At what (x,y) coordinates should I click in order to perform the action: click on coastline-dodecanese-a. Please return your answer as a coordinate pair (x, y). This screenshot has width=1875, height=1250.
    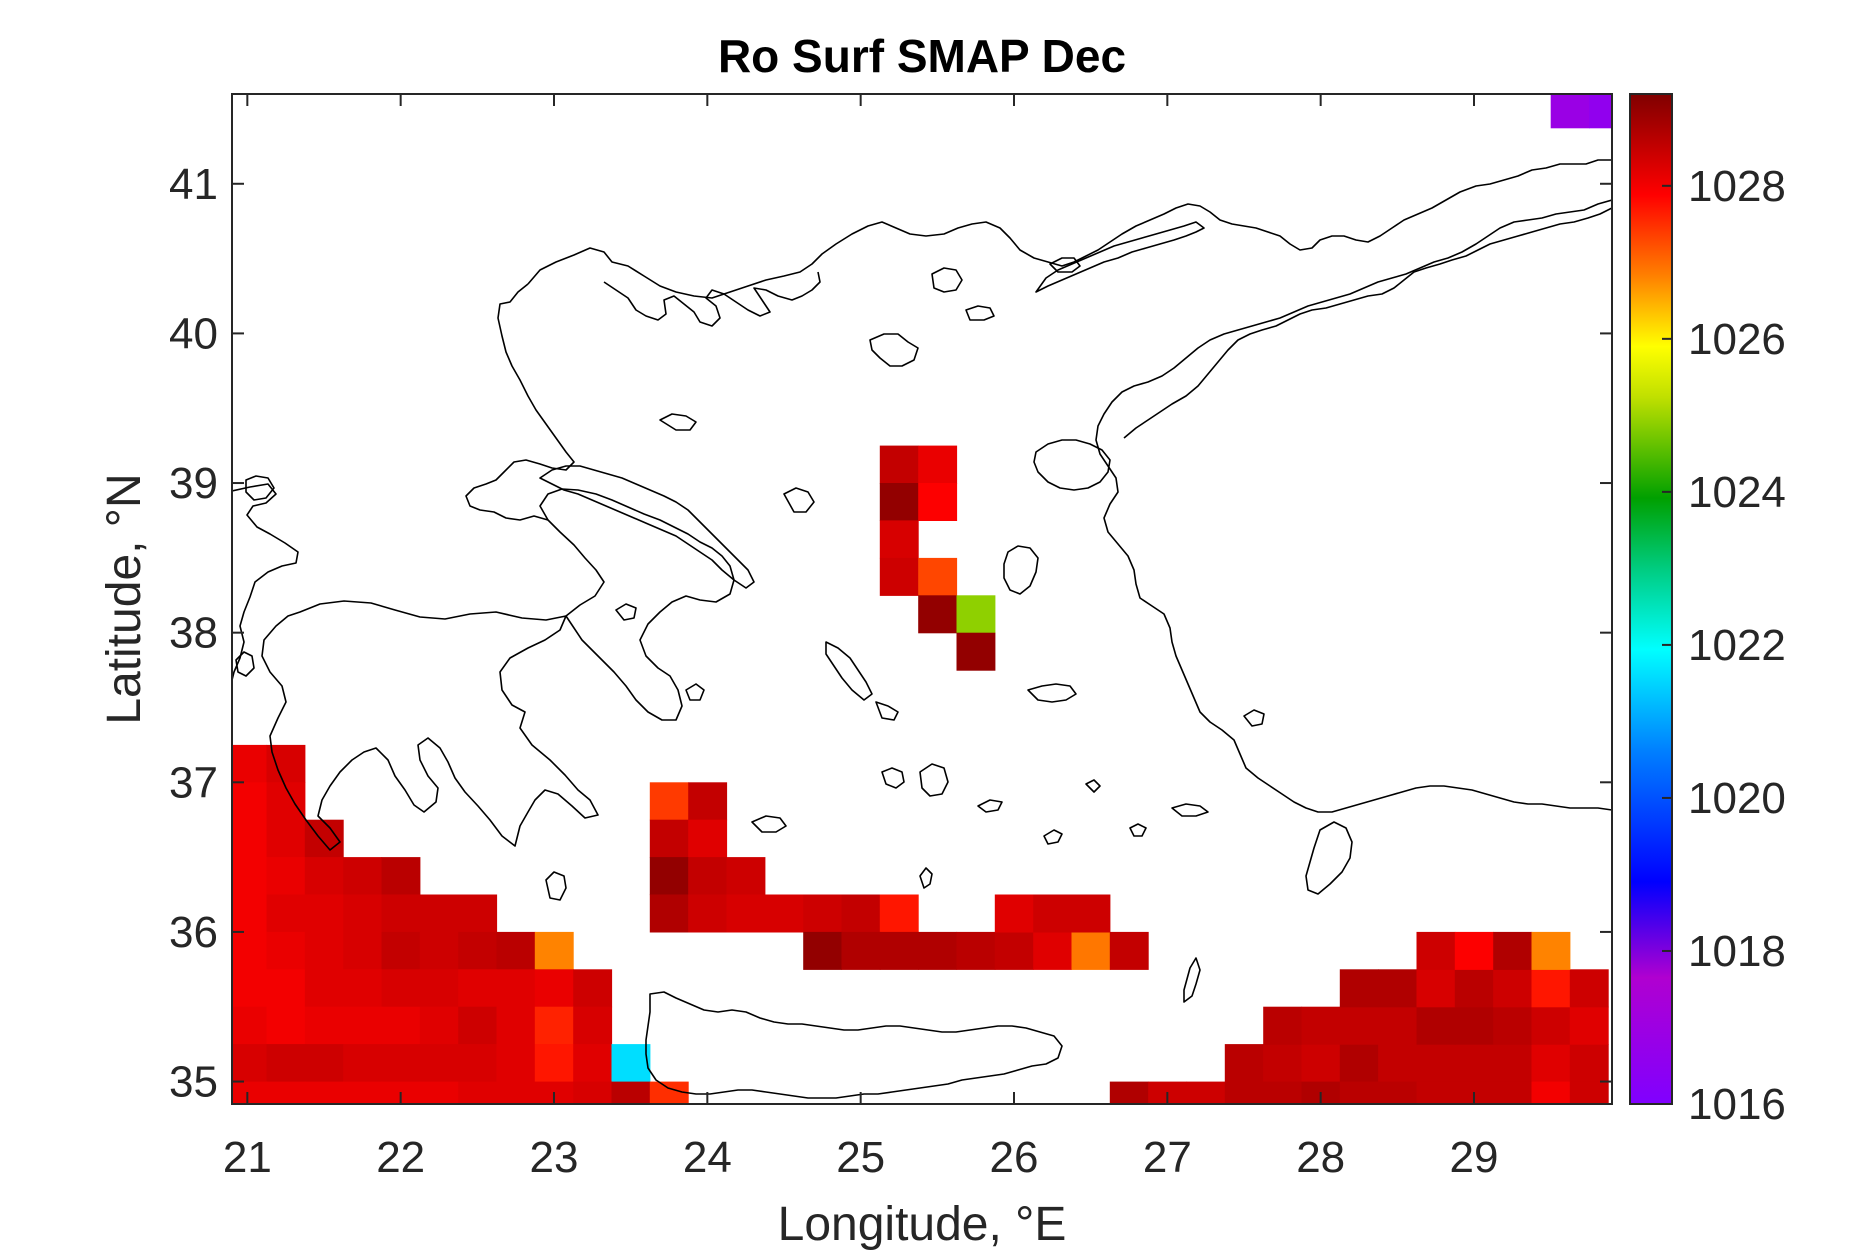
    Looking at the image, I should click on (1138, 830).